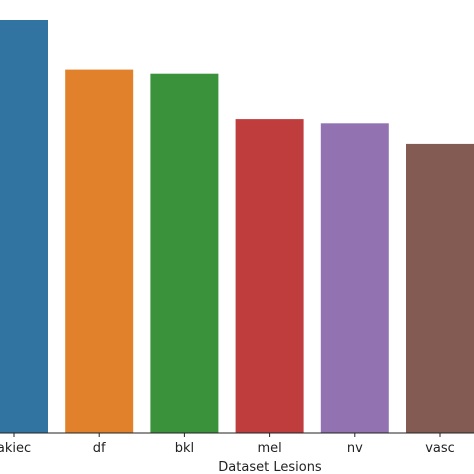 The width and height of the screenshot is (474, 474). I want to click on x-axis-label: Dataset Lesions, so click(270, 467).